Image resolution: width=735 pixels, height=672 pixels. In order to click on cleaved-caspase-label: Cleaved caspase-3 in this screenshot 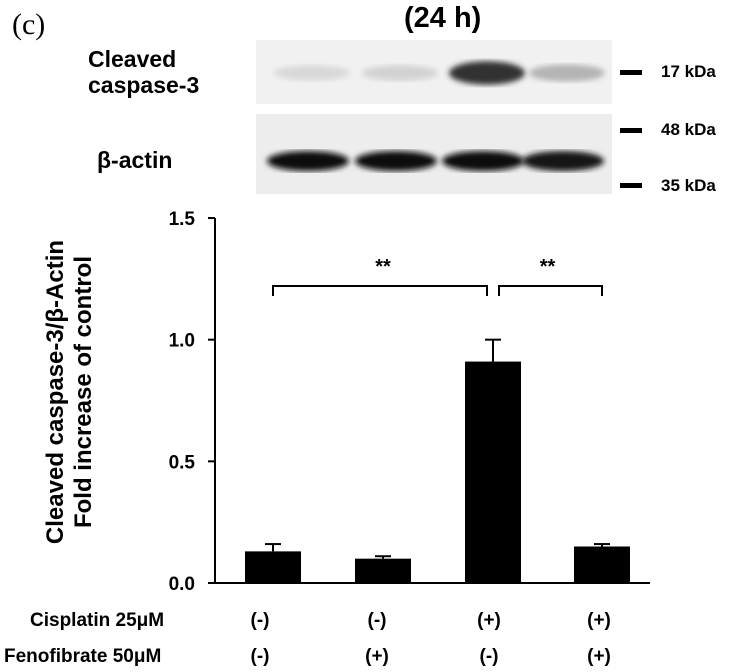, I will do `click(143, 72)`.